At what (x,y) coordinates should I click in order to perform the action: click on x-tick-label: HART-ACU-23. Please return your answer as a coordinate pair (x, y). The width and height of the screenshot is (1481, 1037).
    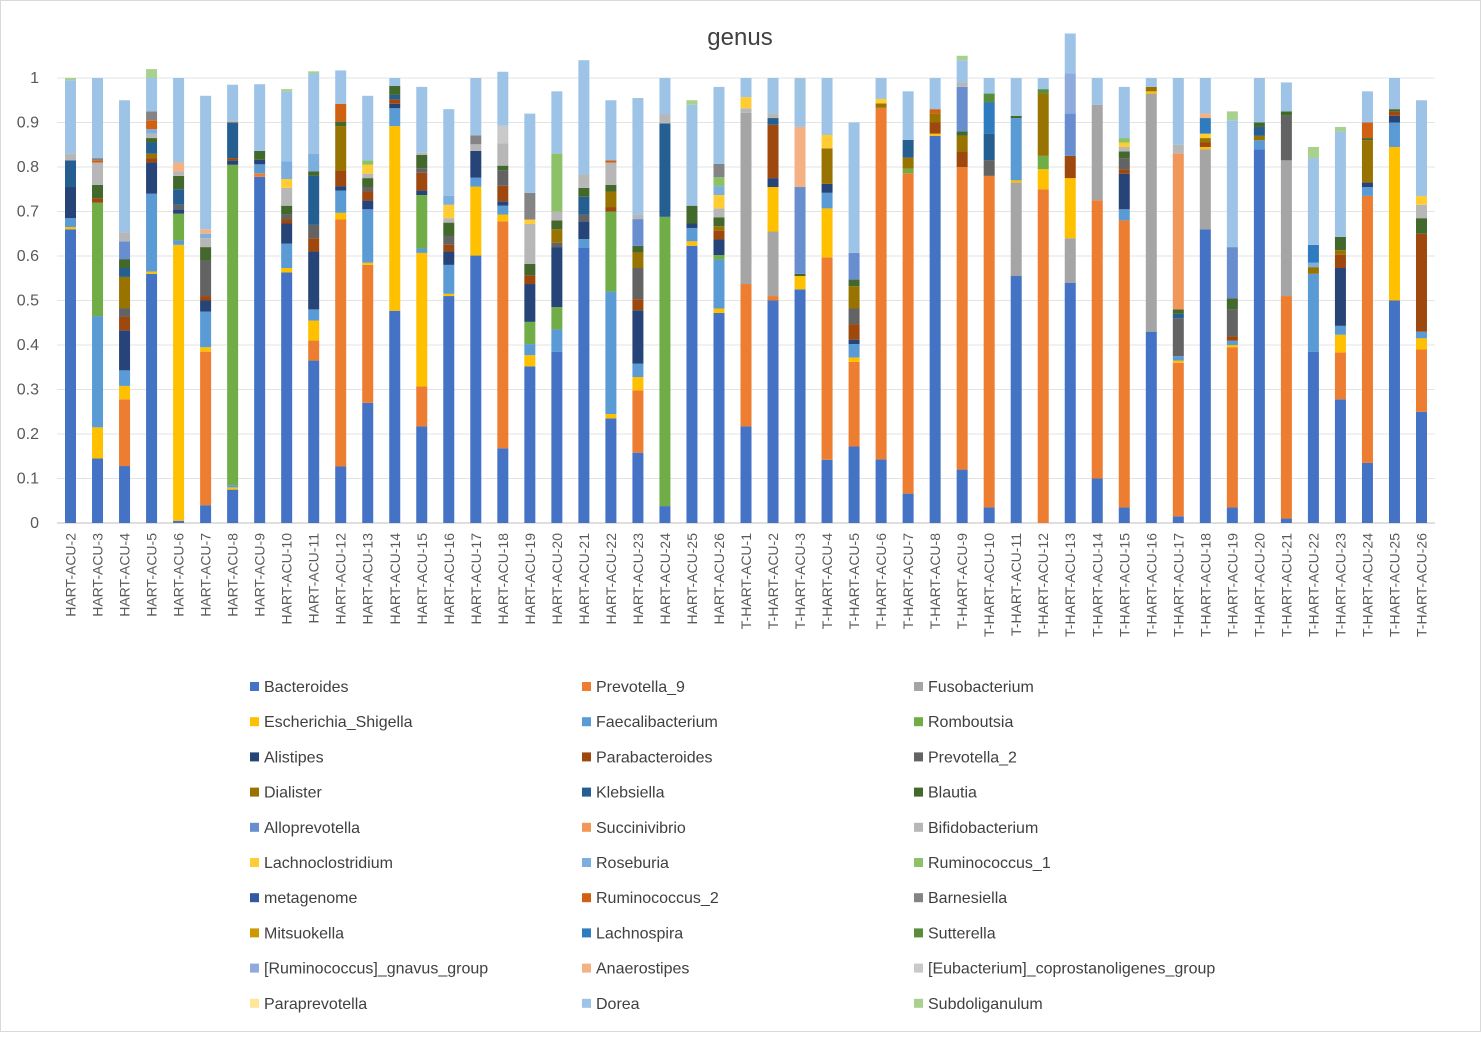
    Looking at the image, I should click on (638, 579).